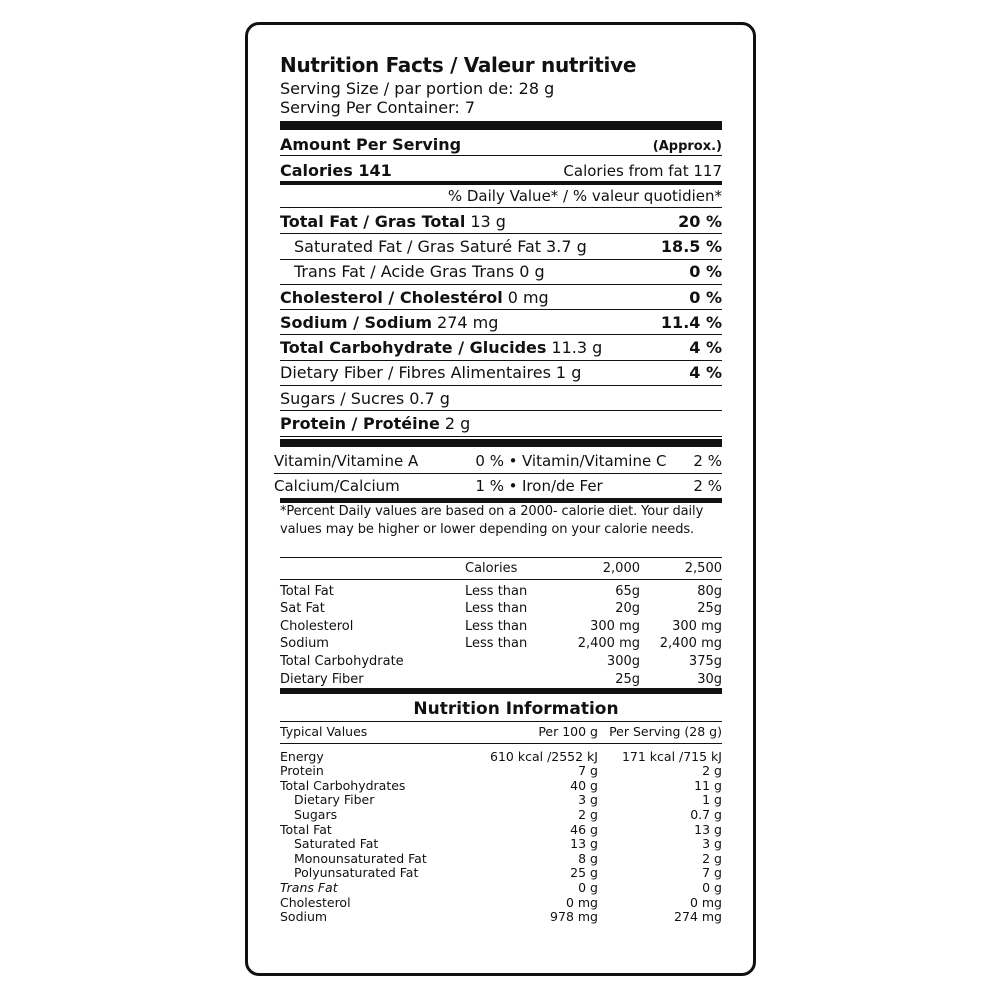 The height and width of the screenshot is (1000, 1000). Describe the element at coordinates (501, 644) in the screenshot. I see `dv-table-row: Sodium Less than 2,400 mg 2,400 mg` at that location.